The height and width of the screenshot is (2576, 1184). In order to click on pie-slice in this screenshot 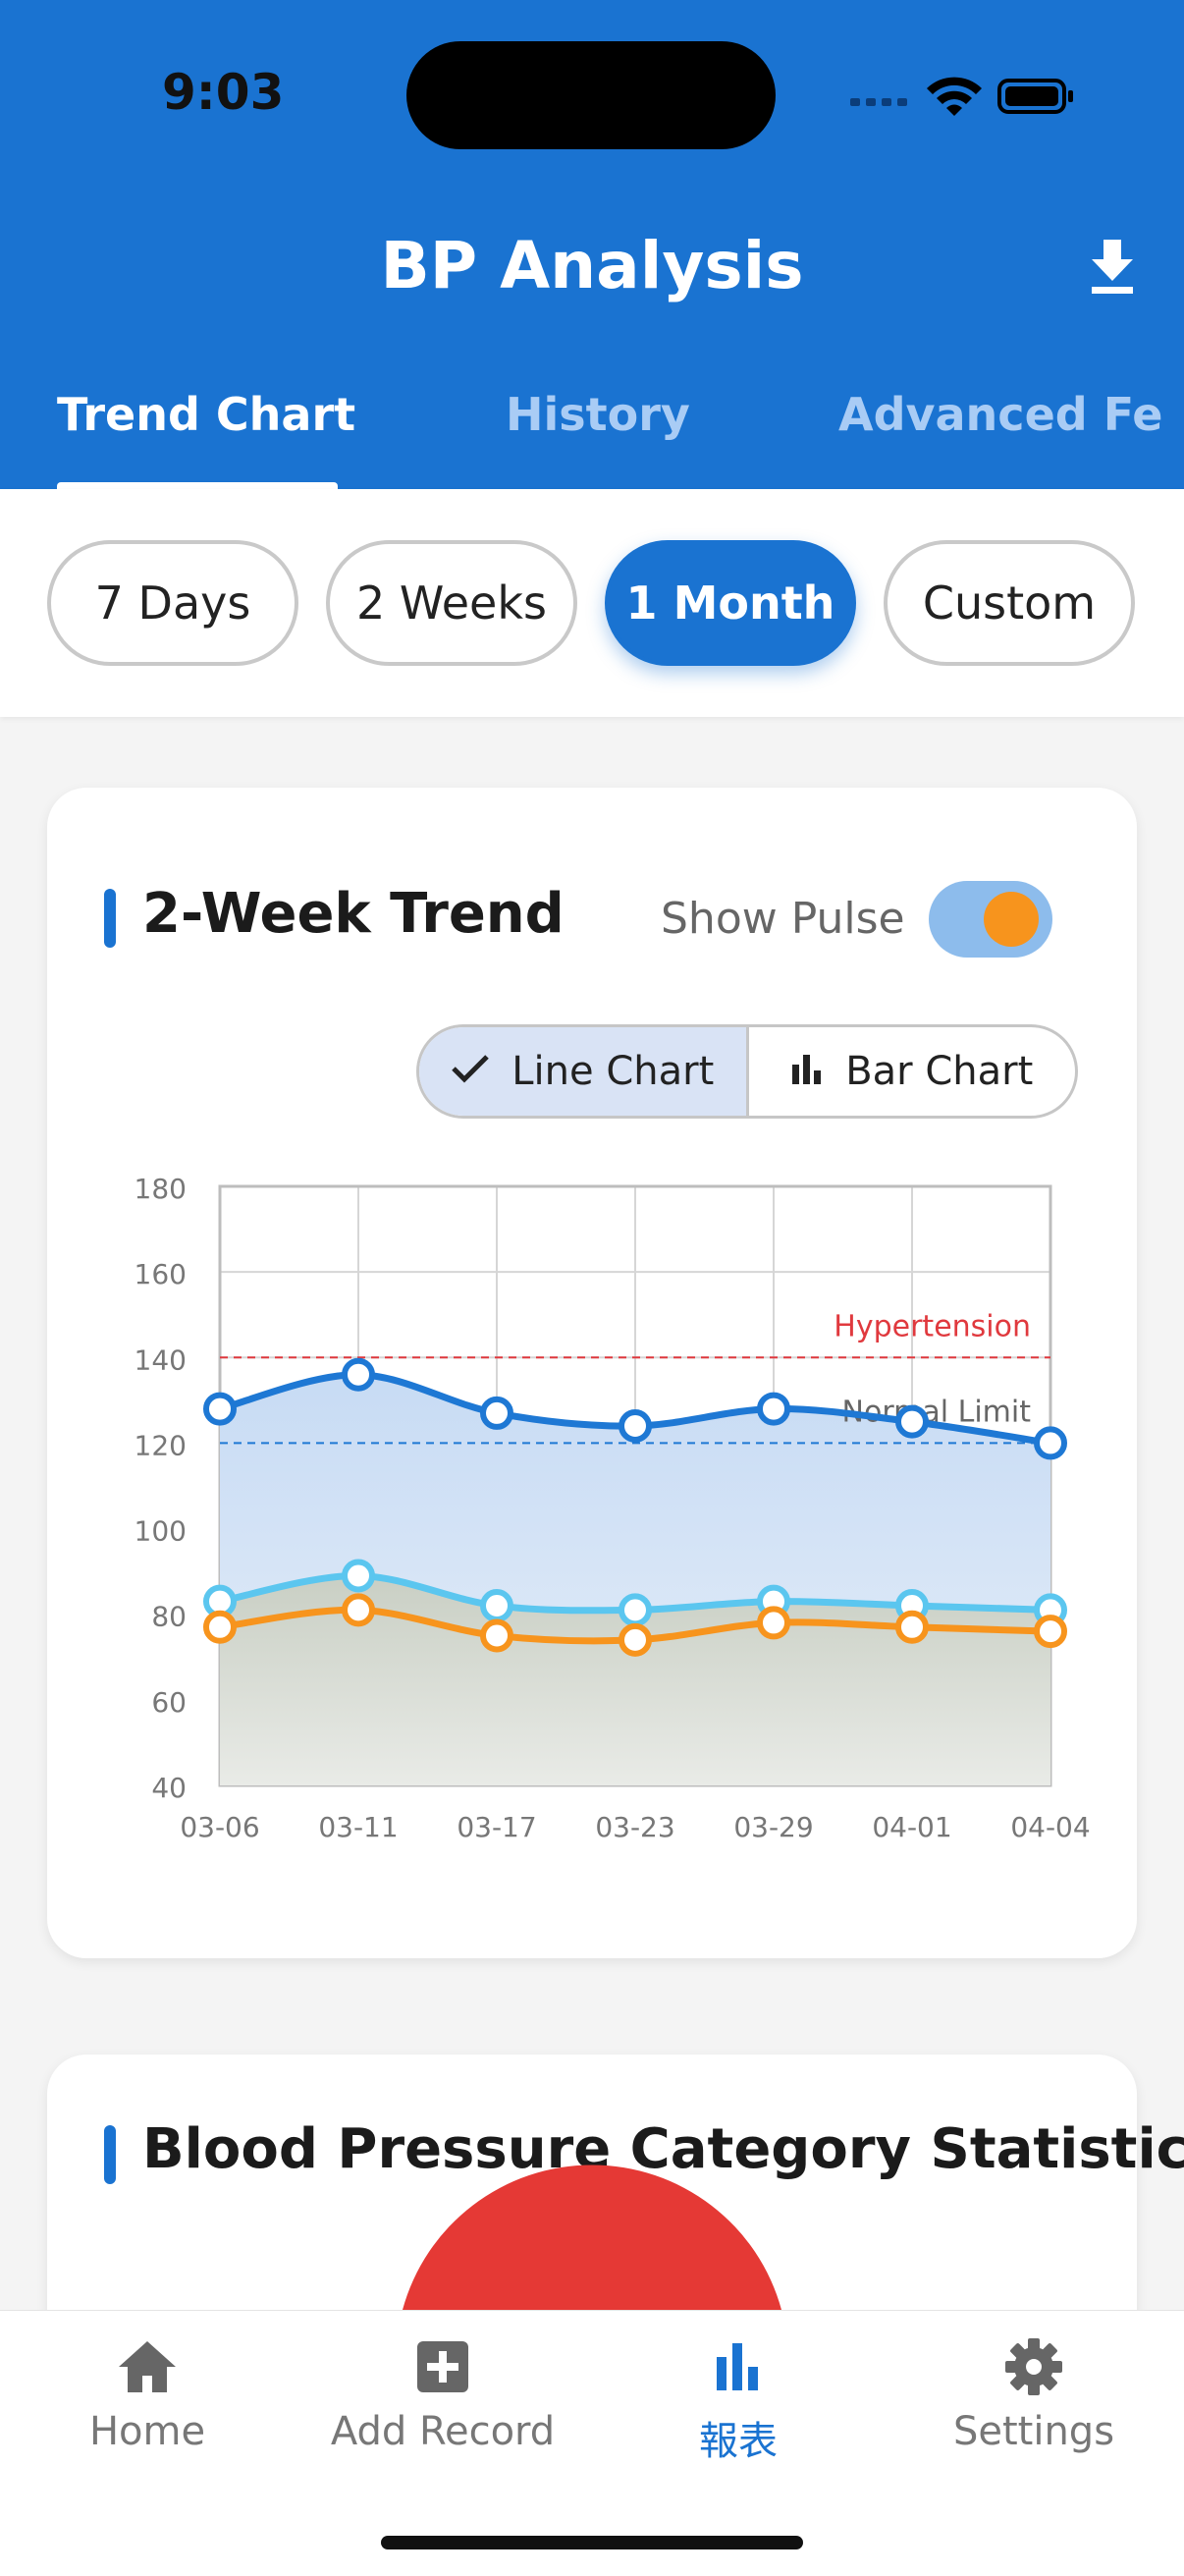, I will do `click(592, 2237)`.